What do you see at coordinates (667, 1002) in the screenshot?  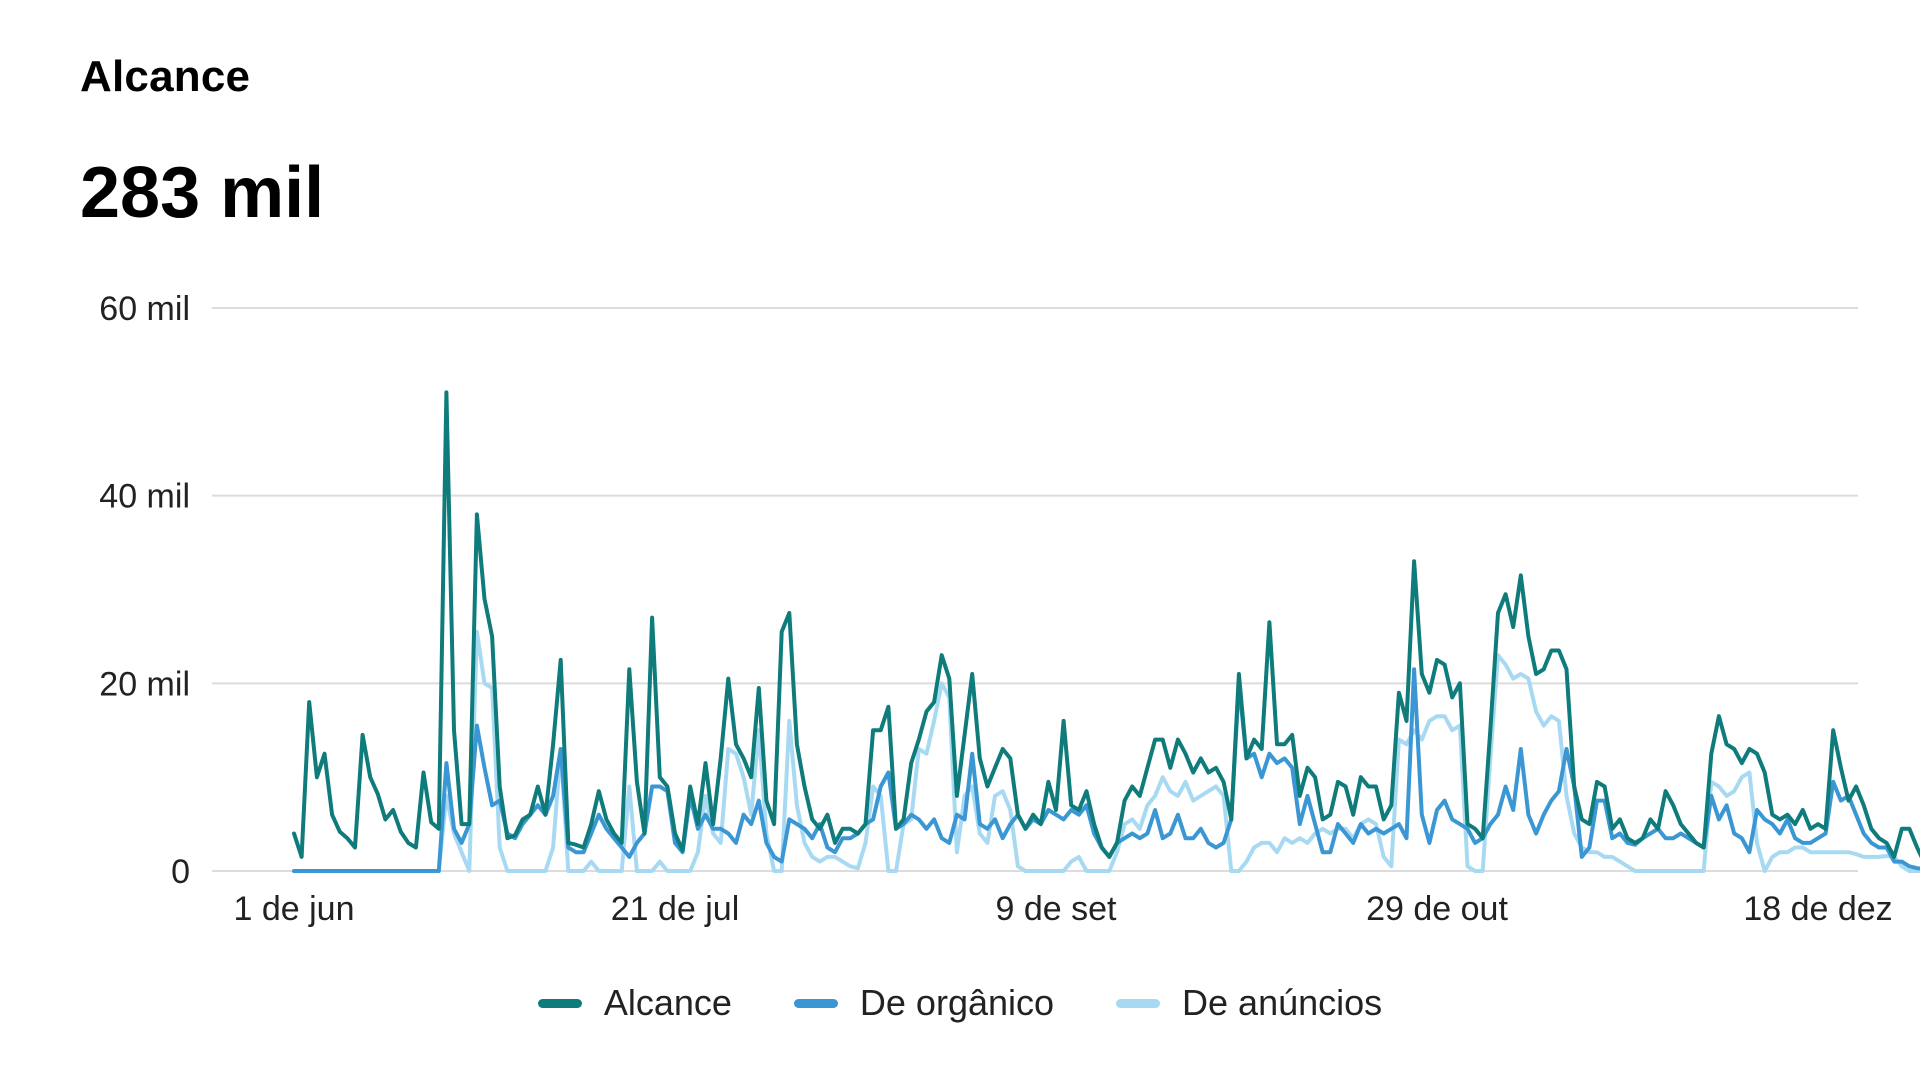 I see `legend-label-alcance: Alcance` at bounding box center [667, 1002].